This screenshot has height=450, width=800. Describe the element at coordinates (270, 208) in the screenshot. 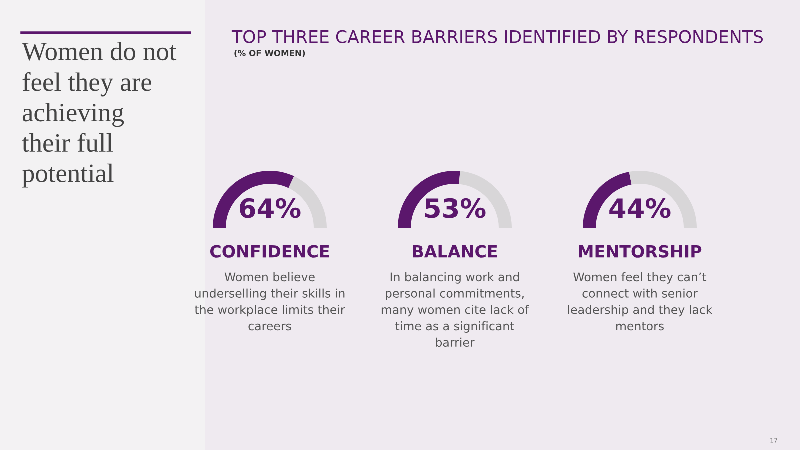

I see `data-label: 64%` at that location.